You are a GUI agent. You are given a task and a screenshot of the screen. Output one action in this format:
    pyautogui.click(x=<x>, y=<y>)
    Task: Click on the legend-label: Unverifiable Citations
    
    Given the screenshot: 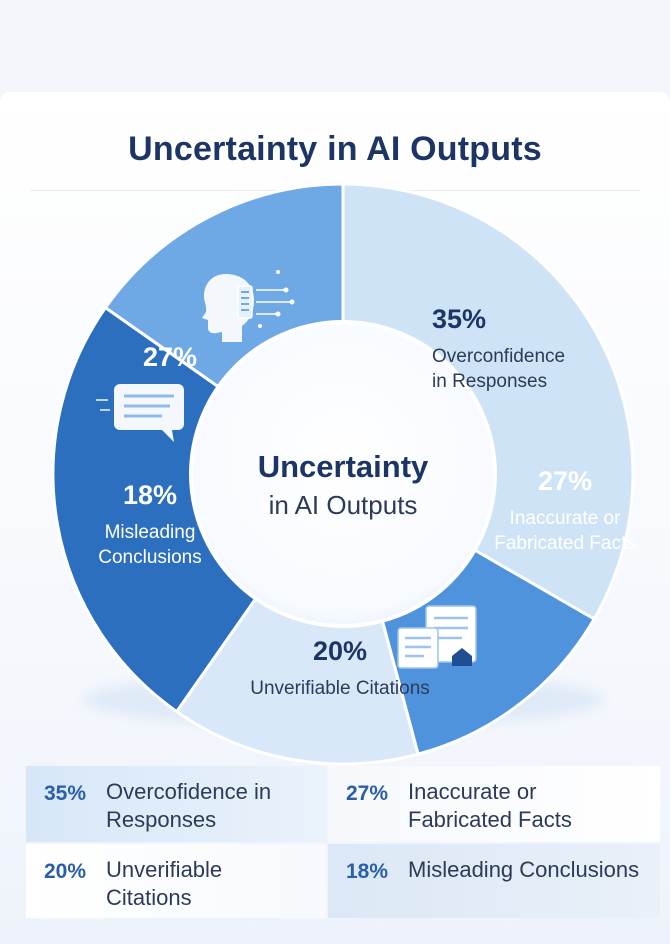 What is the action you would take?
    pyautogui.click(x=164, y=883)
    